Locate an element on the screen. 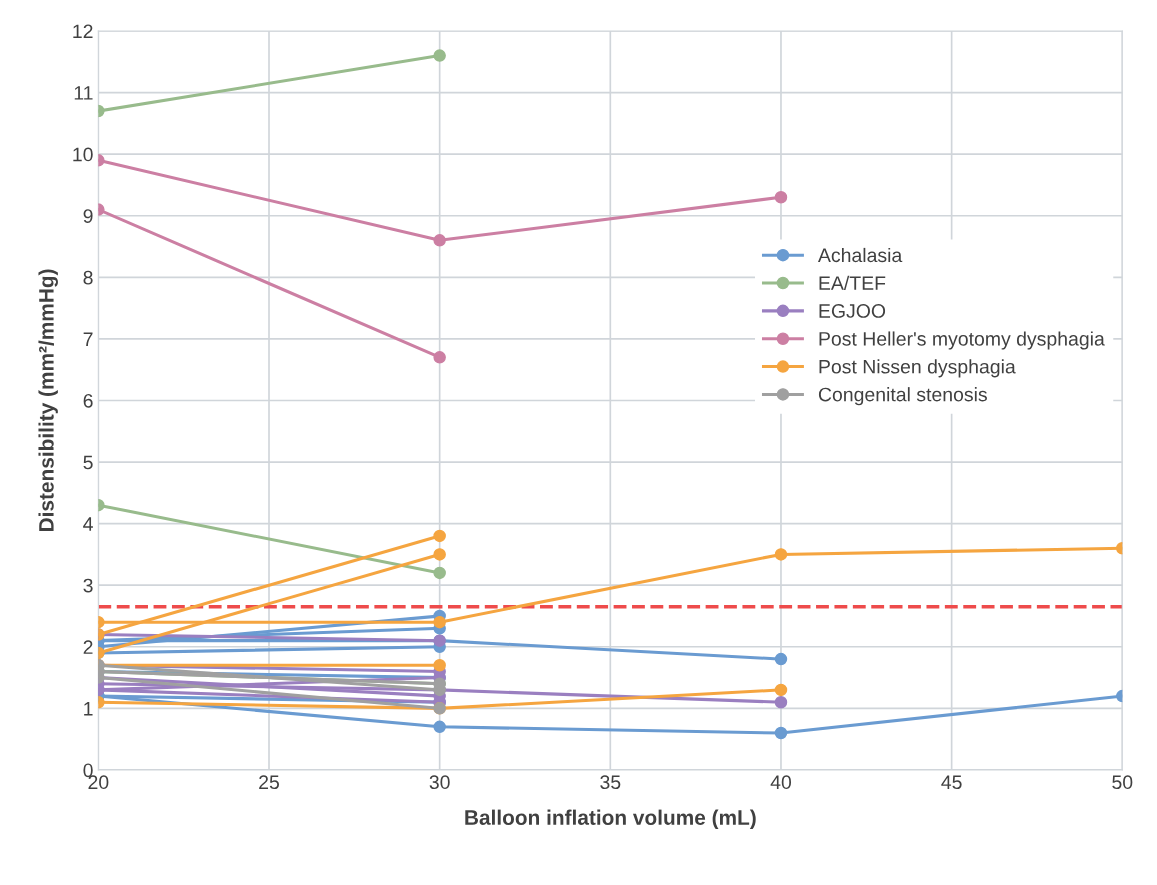  x-tick-label: 50 is located at coordinates (1122, 782).